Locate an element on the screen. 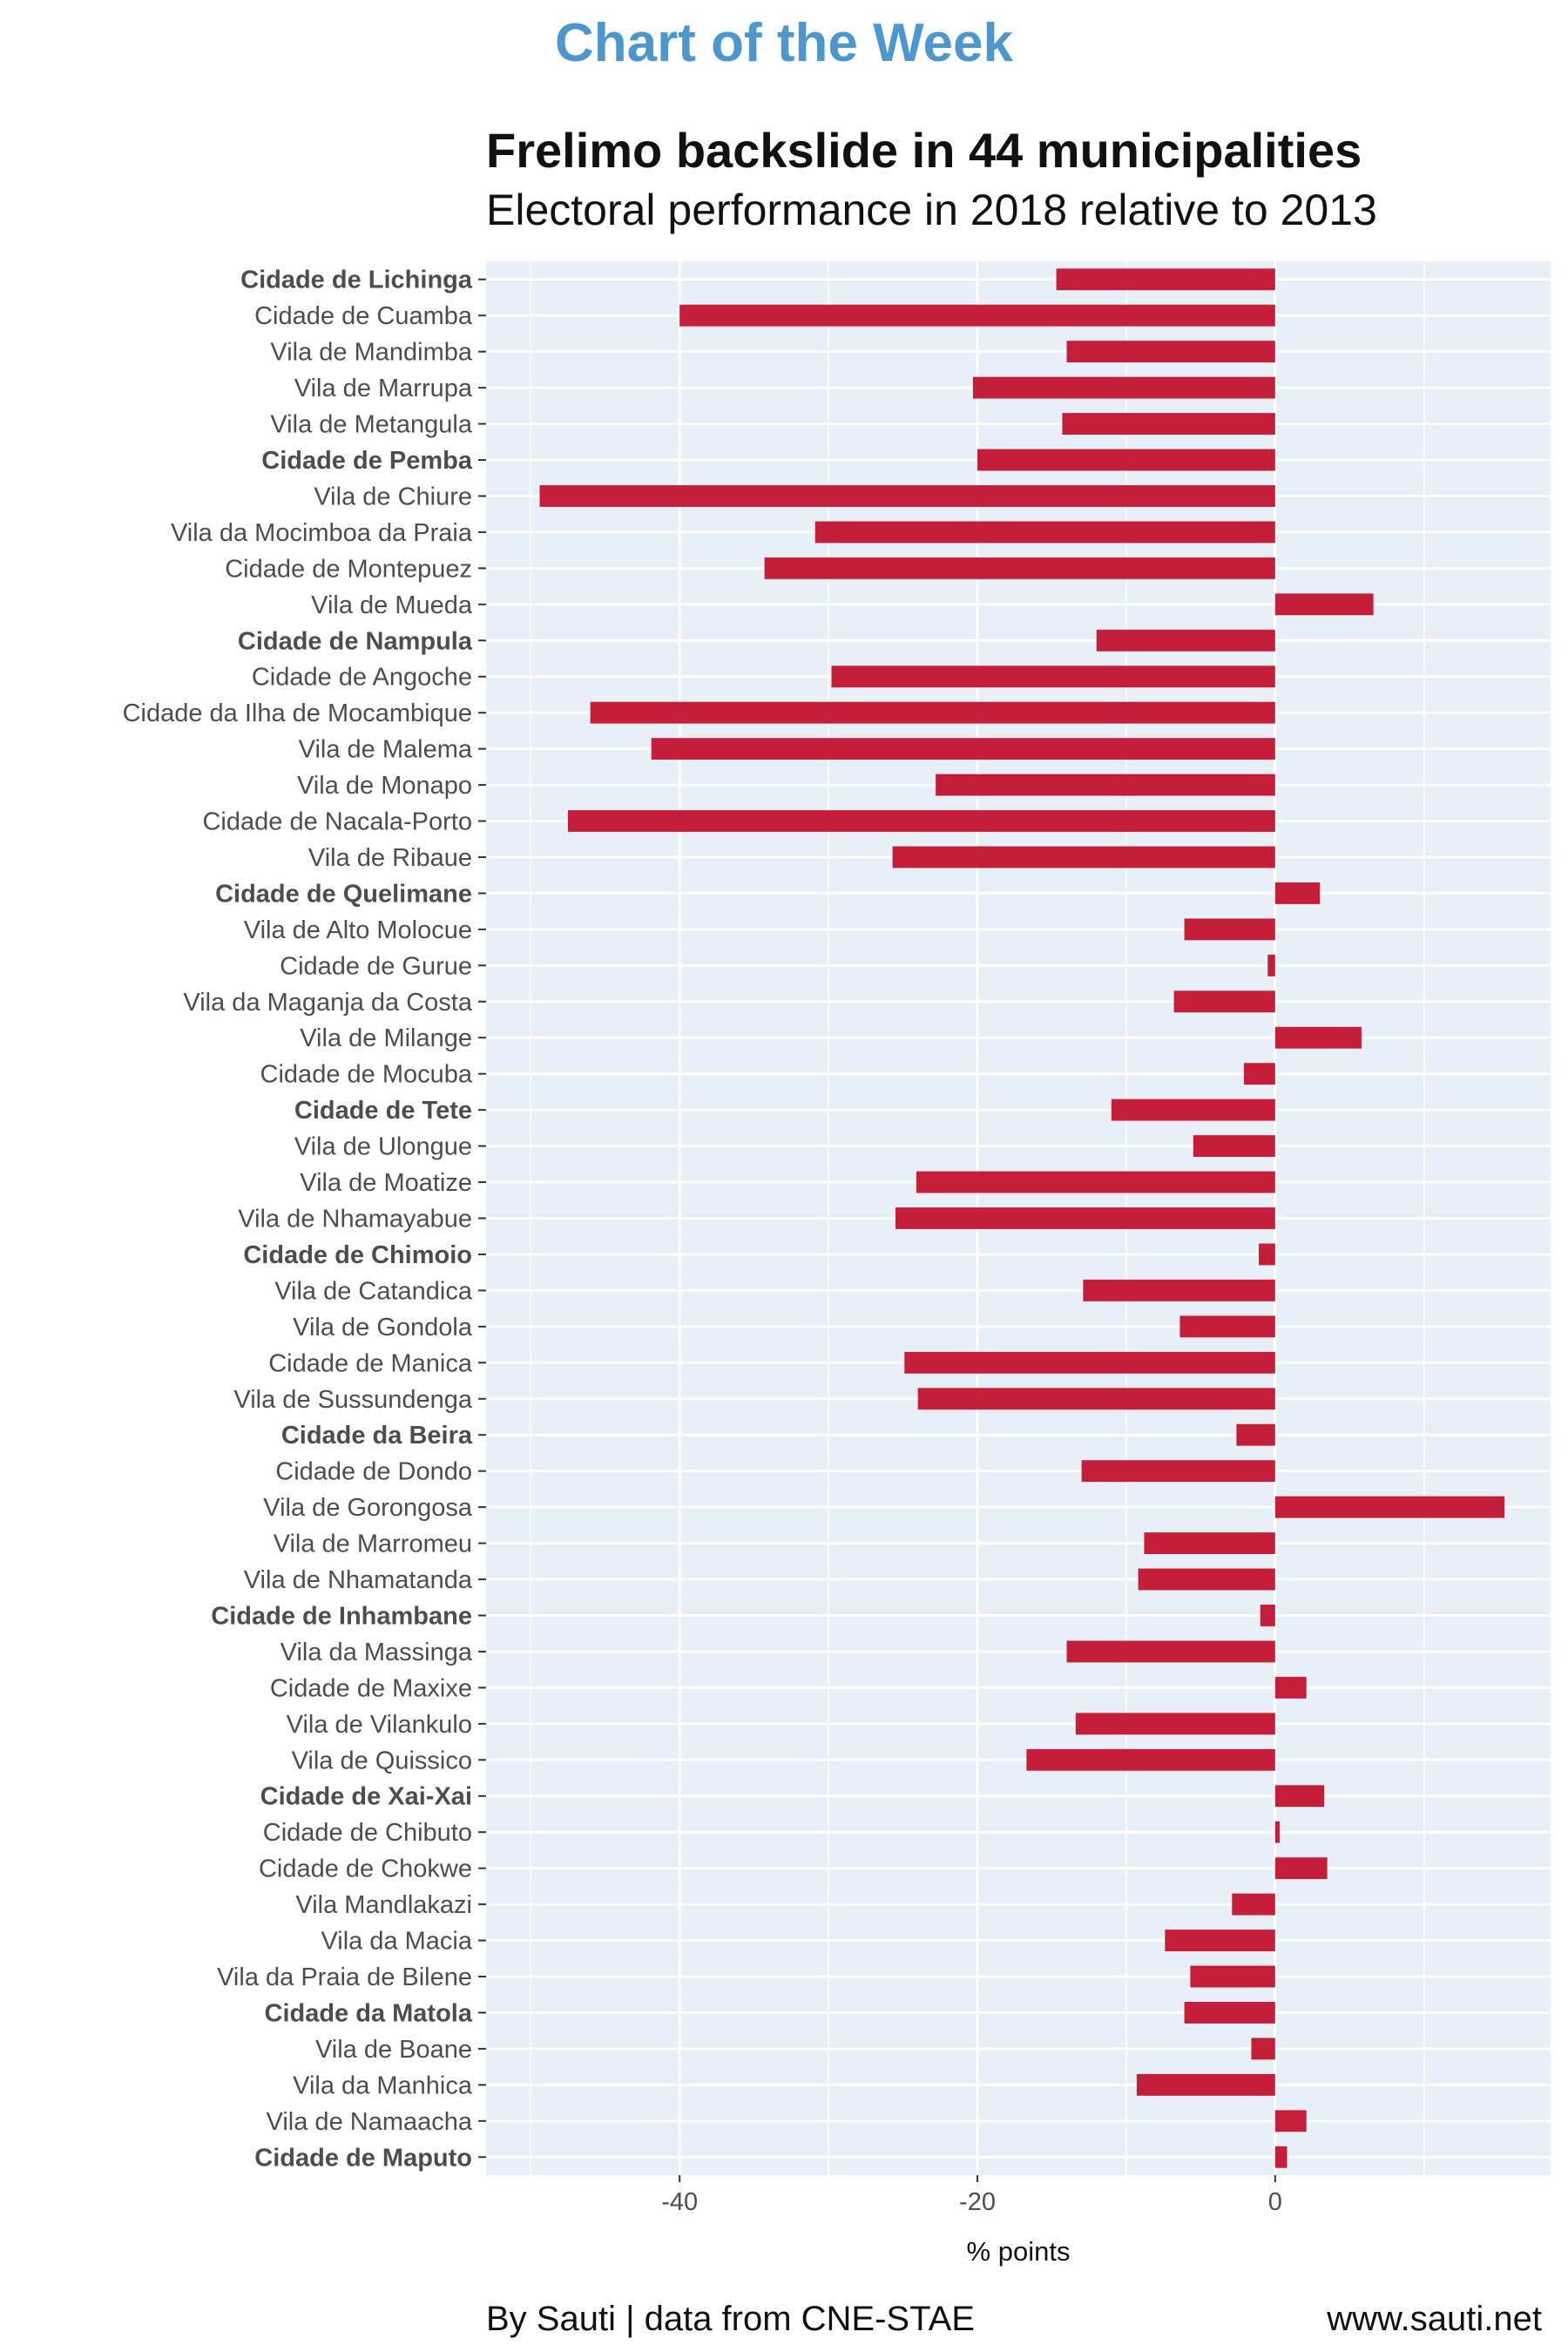 This screenshot has width=1568, height=2352. category-label: Vila de Malema is located at coordinates (386, 750).